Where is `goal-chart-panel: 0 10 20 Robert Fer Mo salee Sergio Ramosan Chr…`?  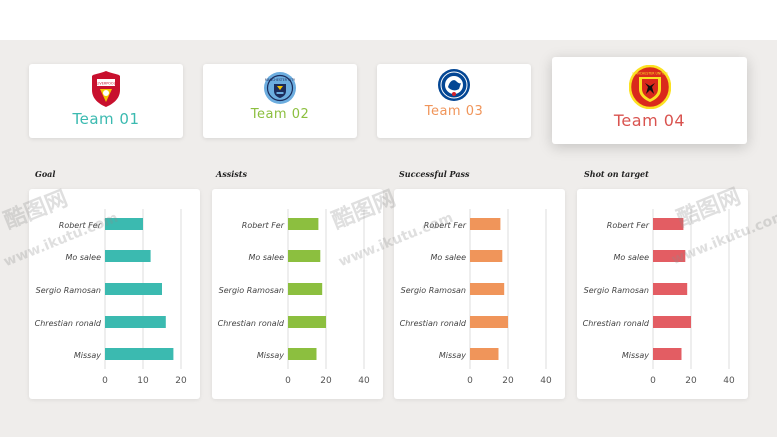 goal-chart-panel: 0 10 20 Robert Fer Mo salee Sergio Ramosan Chr… is located at coordinates (114, 294).